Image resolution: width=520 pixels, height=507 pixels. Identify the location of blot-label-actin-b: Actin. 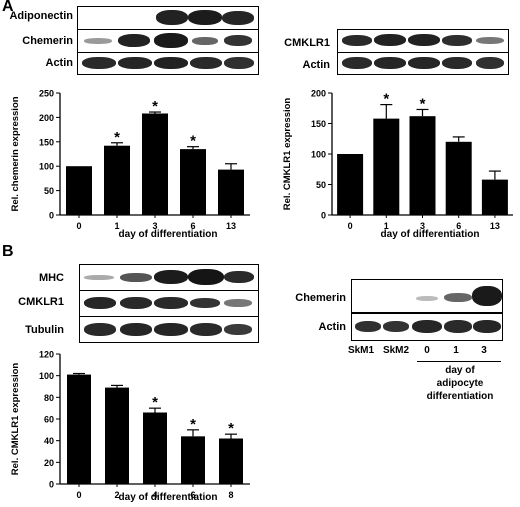
(332, 327).